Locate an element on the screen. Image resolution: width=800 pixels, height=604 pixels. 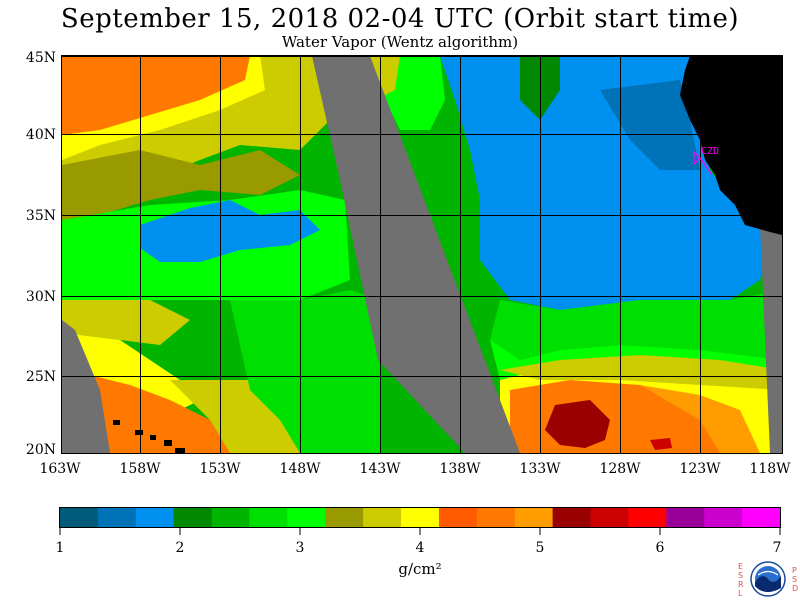
colorbar-tick-2: 2 is located at coordinates (180, 548).